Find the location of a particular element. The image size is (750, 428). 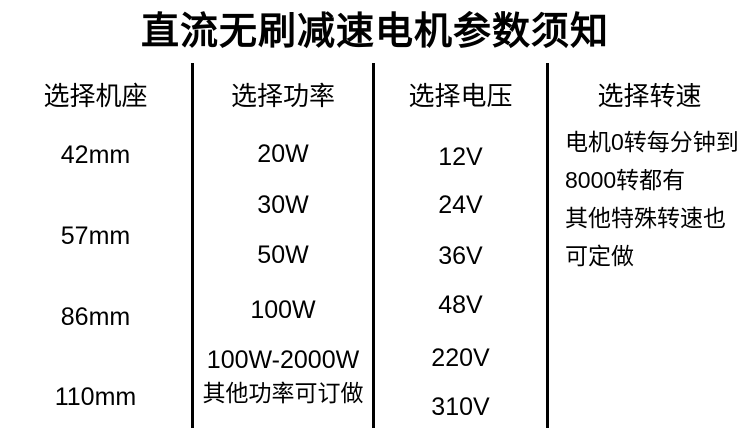

power-option: 30W is located at coordinates (283, 205).